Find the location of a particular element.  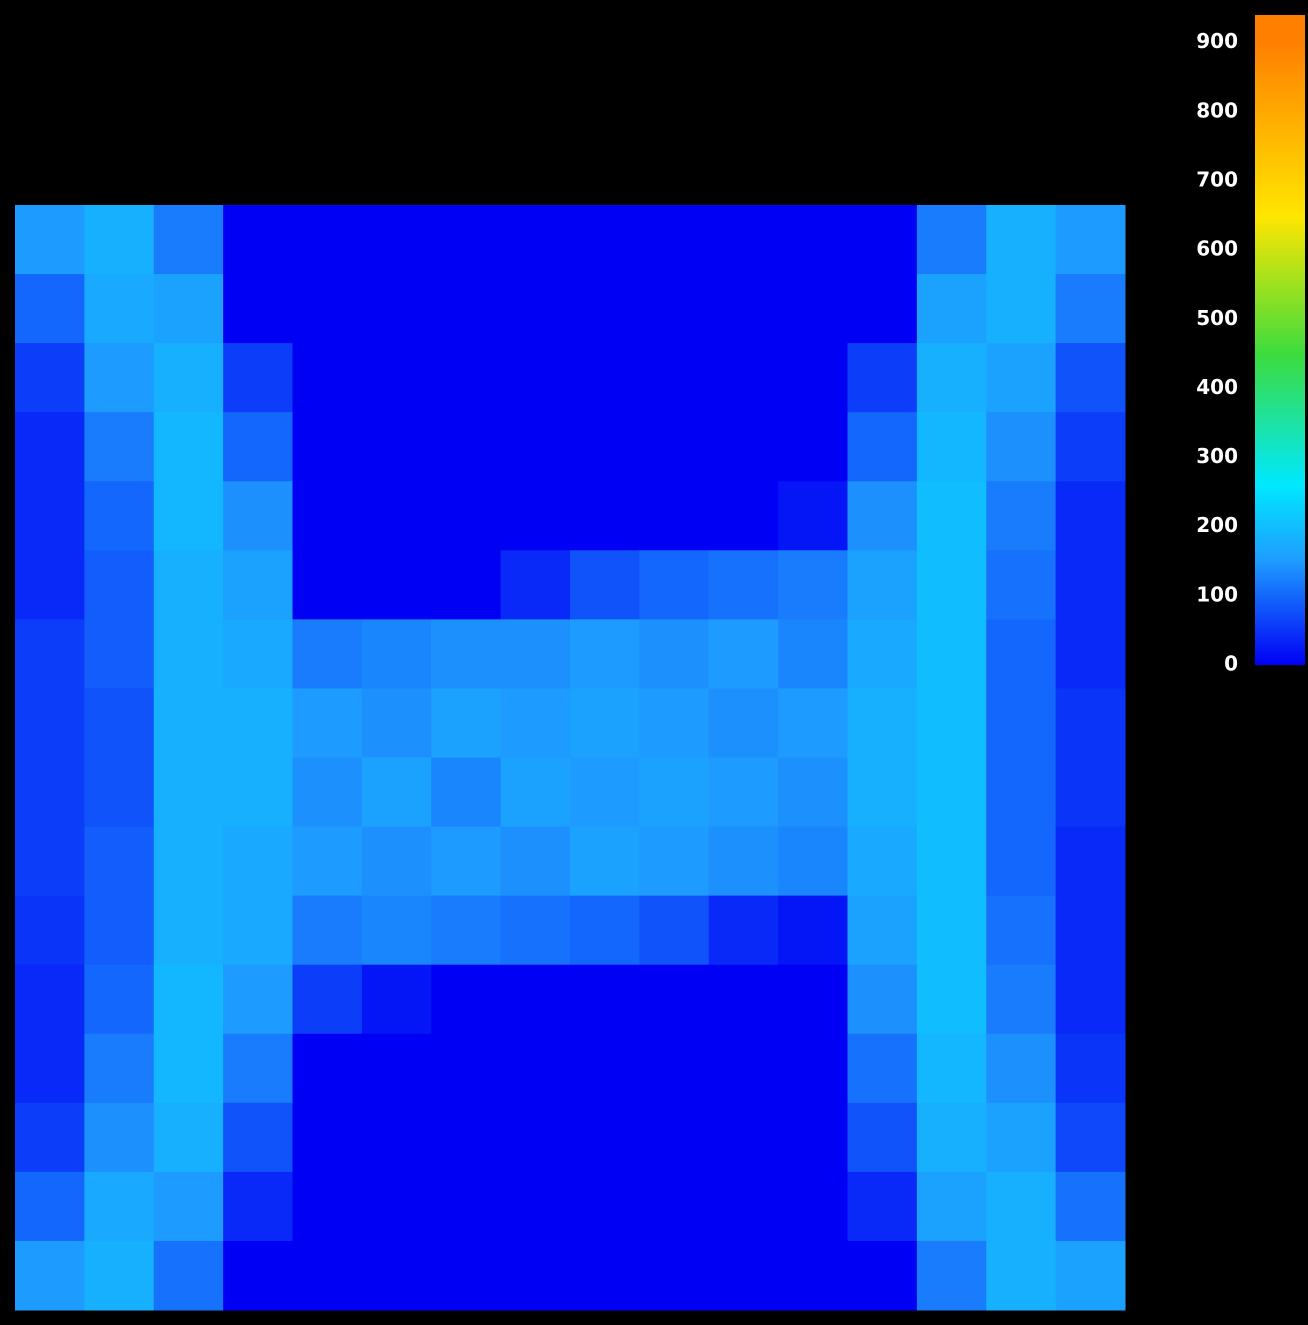

colorbar is located at coordinates (1280, 340).